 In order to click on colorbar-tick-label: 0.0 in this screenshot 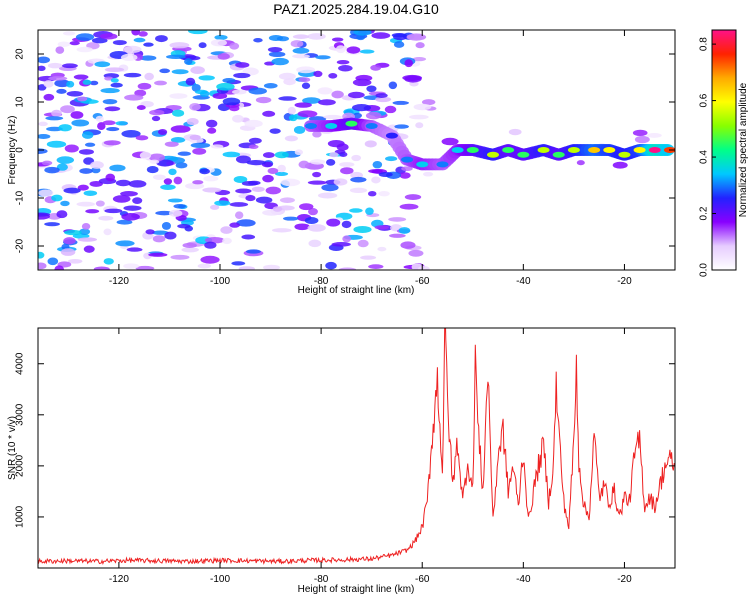, I will do `click(704, 270)`.